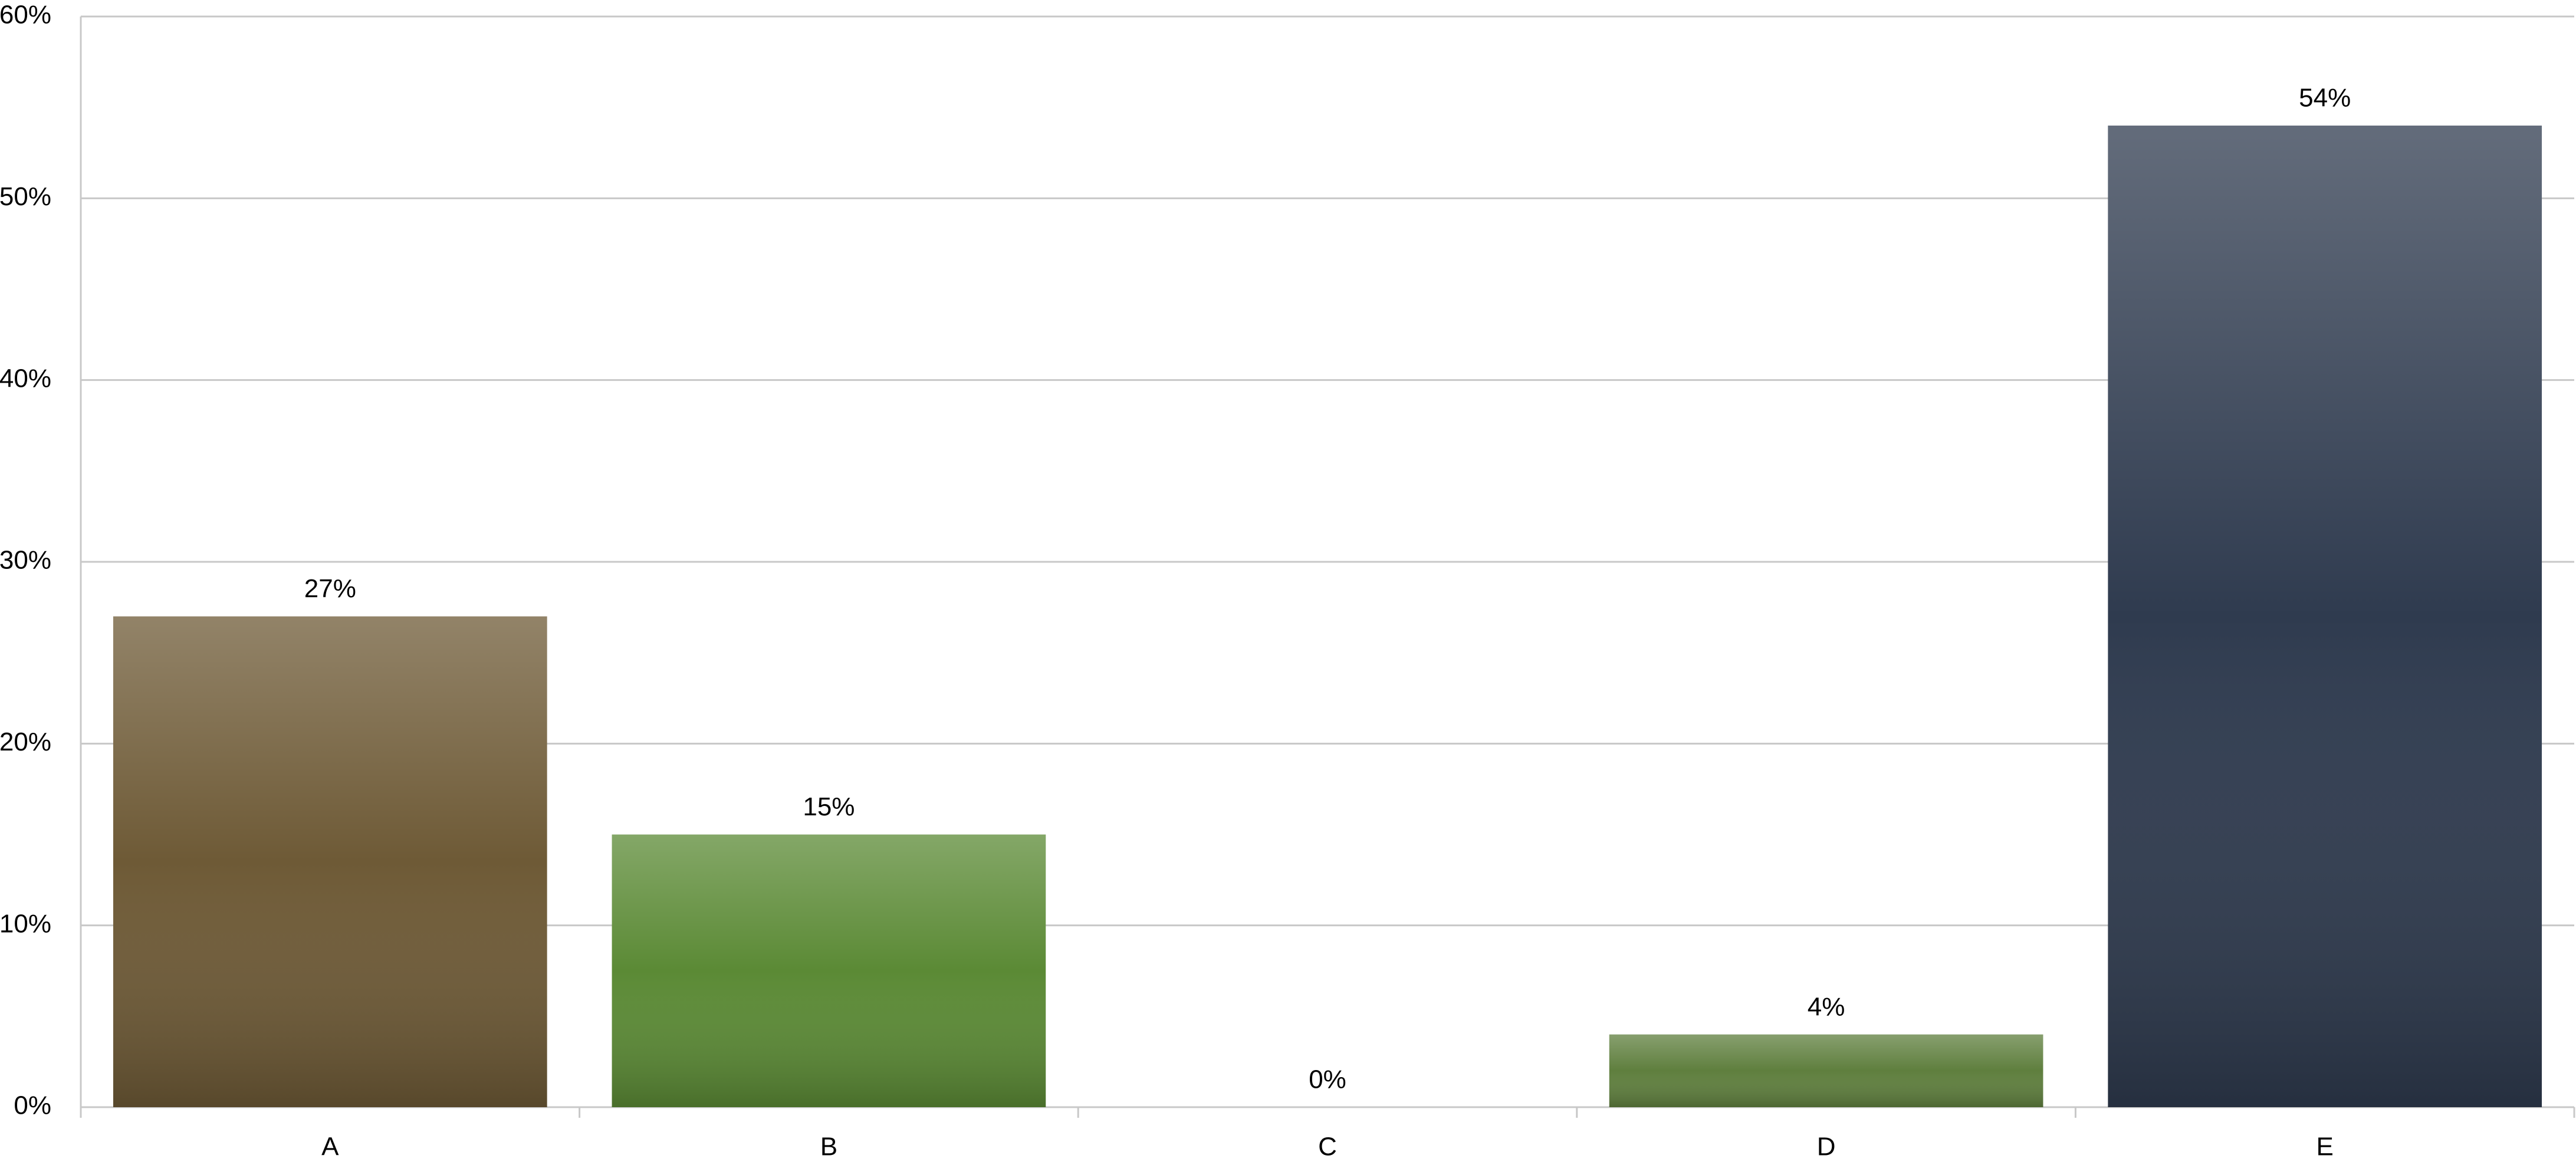 Image resolution: width=2576 pixels, height=1162 pixels. What do you see at coordinates (330, 1147) in the screenshot?
I see `x-tick-label: A` at bounding box center [330, 1147].